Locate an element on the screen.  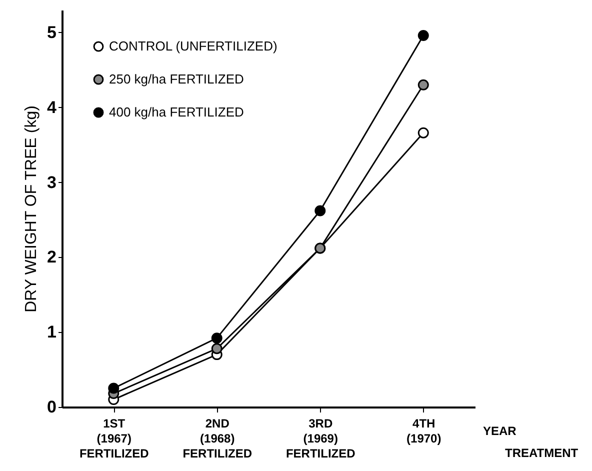
y-tick-label: 3 is located at coordinates (51, 182).